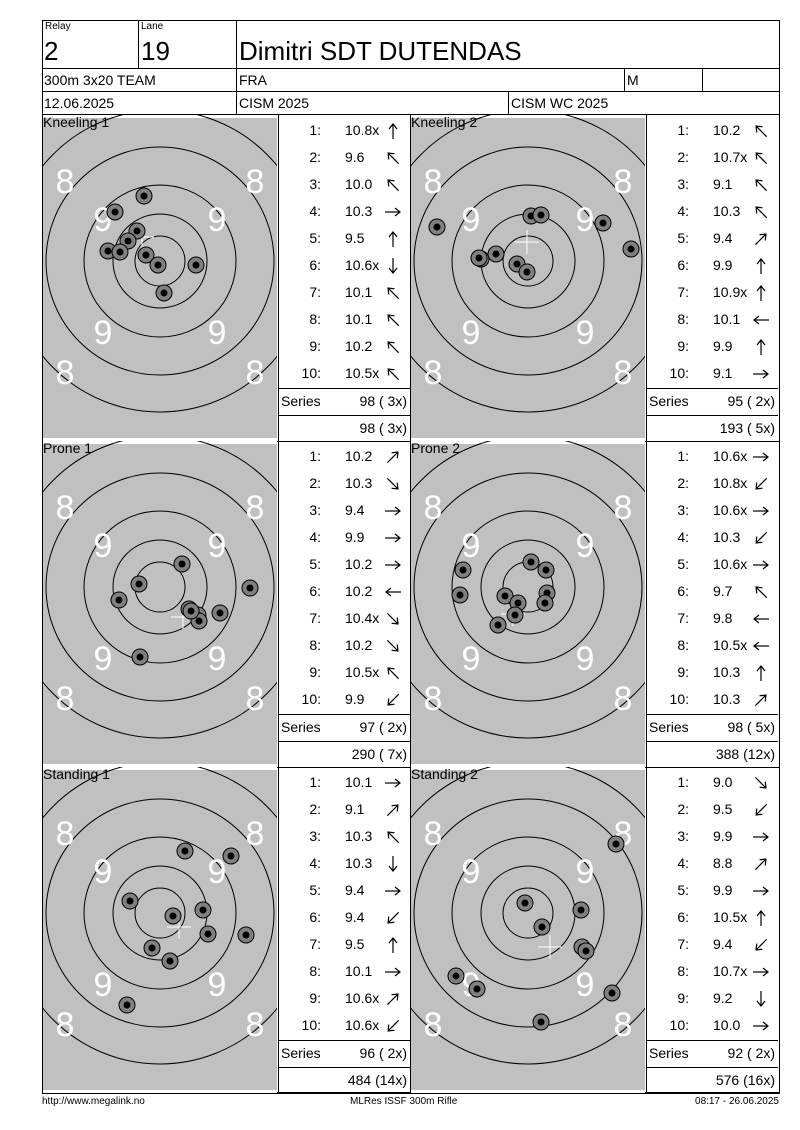  I want to click on shot-score: 10.3, so click(727, 672).